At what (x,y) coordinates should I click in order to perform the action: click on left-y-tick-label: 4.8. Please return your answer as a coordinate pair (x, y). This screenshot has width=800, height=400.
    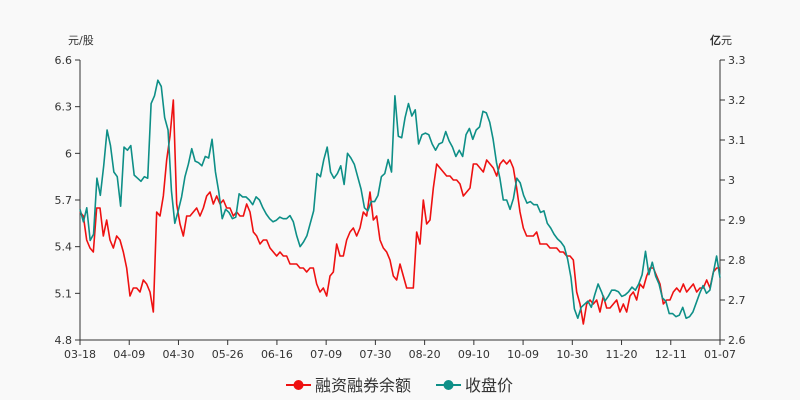
    Looking at the image, I should click on (64, 340).